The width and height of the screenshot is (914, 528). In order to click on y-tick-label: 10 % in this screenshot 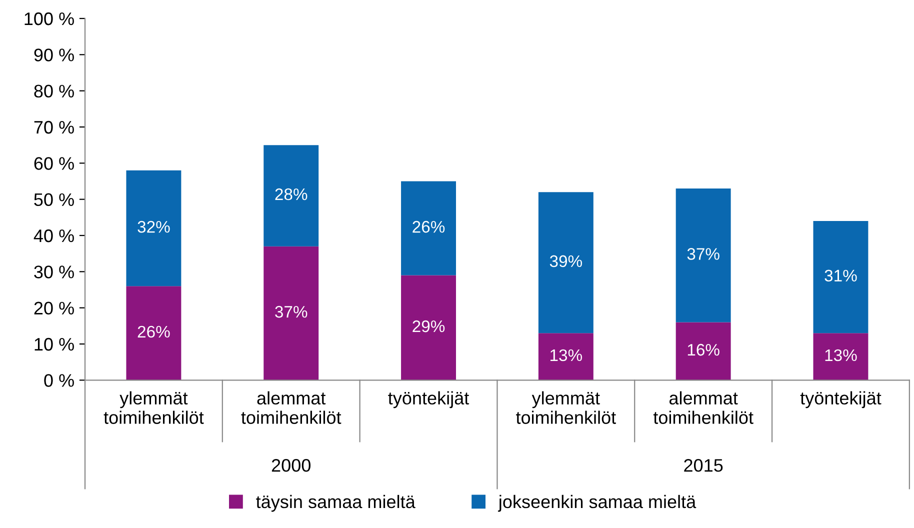, I will do `click(54, 344)`.